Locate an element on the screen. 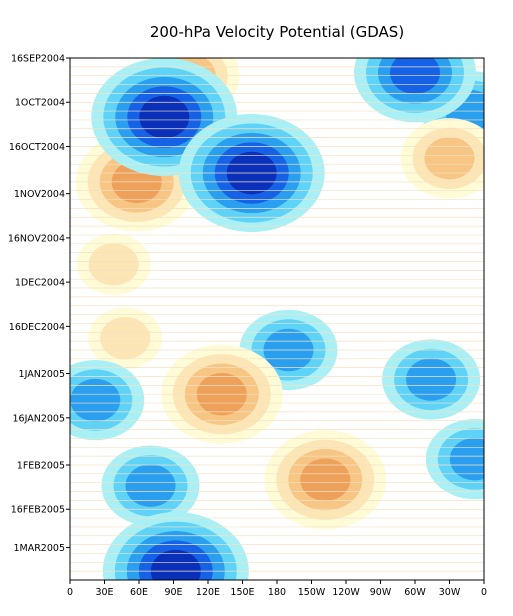 Image resolution: width=513 pixels, height=616 pixels. y-tick-label: 16OCT2004 is located at coordinates (37, 147).